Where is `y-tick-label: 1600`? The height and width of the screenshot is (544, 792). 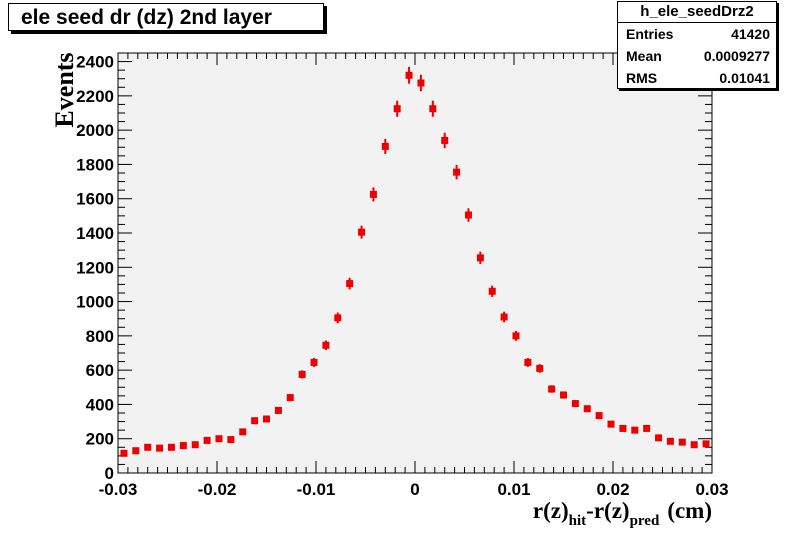 y-tick-label: 1600 is located at coordinates (95, 199).